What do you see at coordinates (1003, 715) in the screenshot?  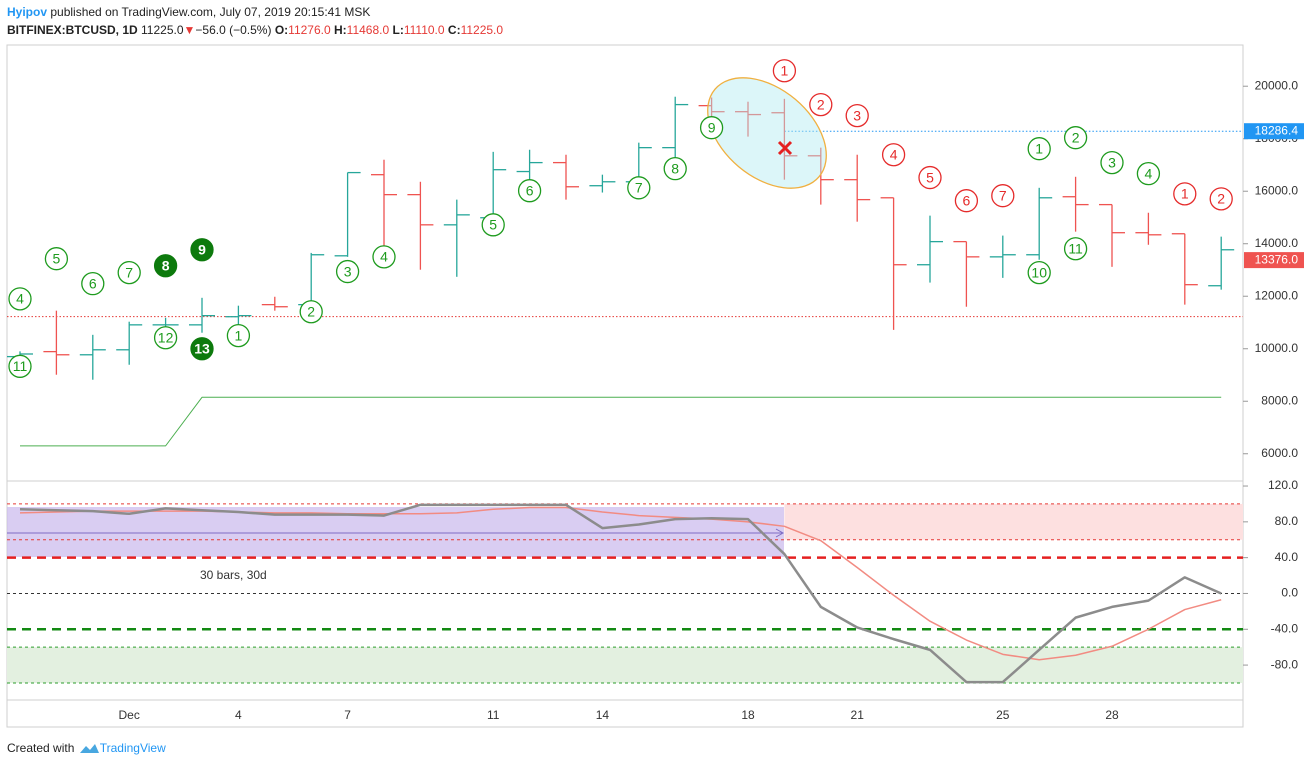 I see `x-tick-label: 25` at bounding box center [1003, 715].